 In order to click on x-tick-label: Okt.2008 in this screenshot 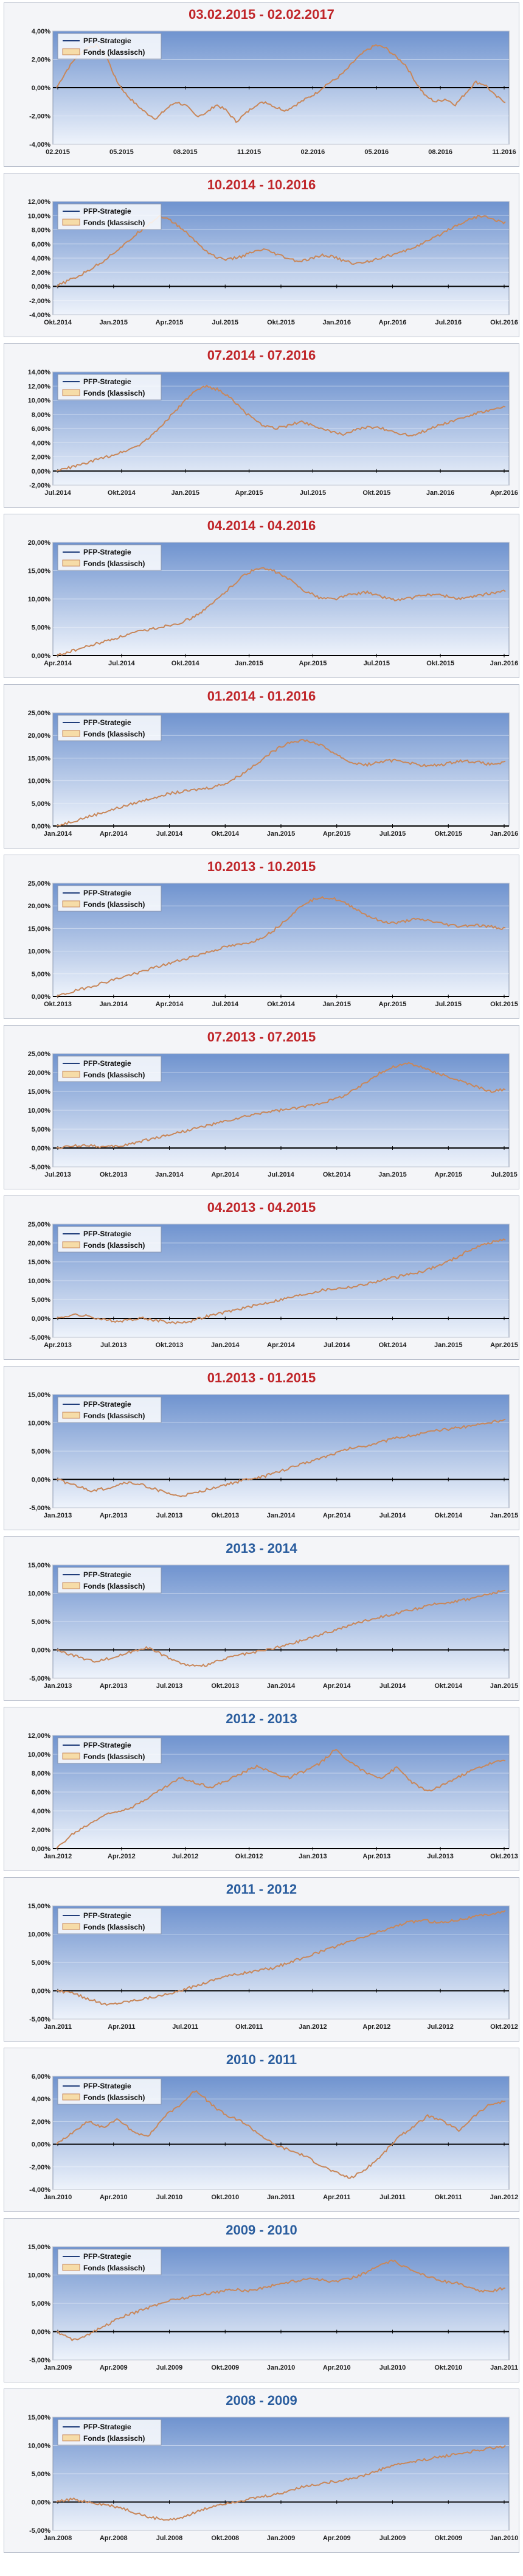, I will do `click(225, 2538)`.